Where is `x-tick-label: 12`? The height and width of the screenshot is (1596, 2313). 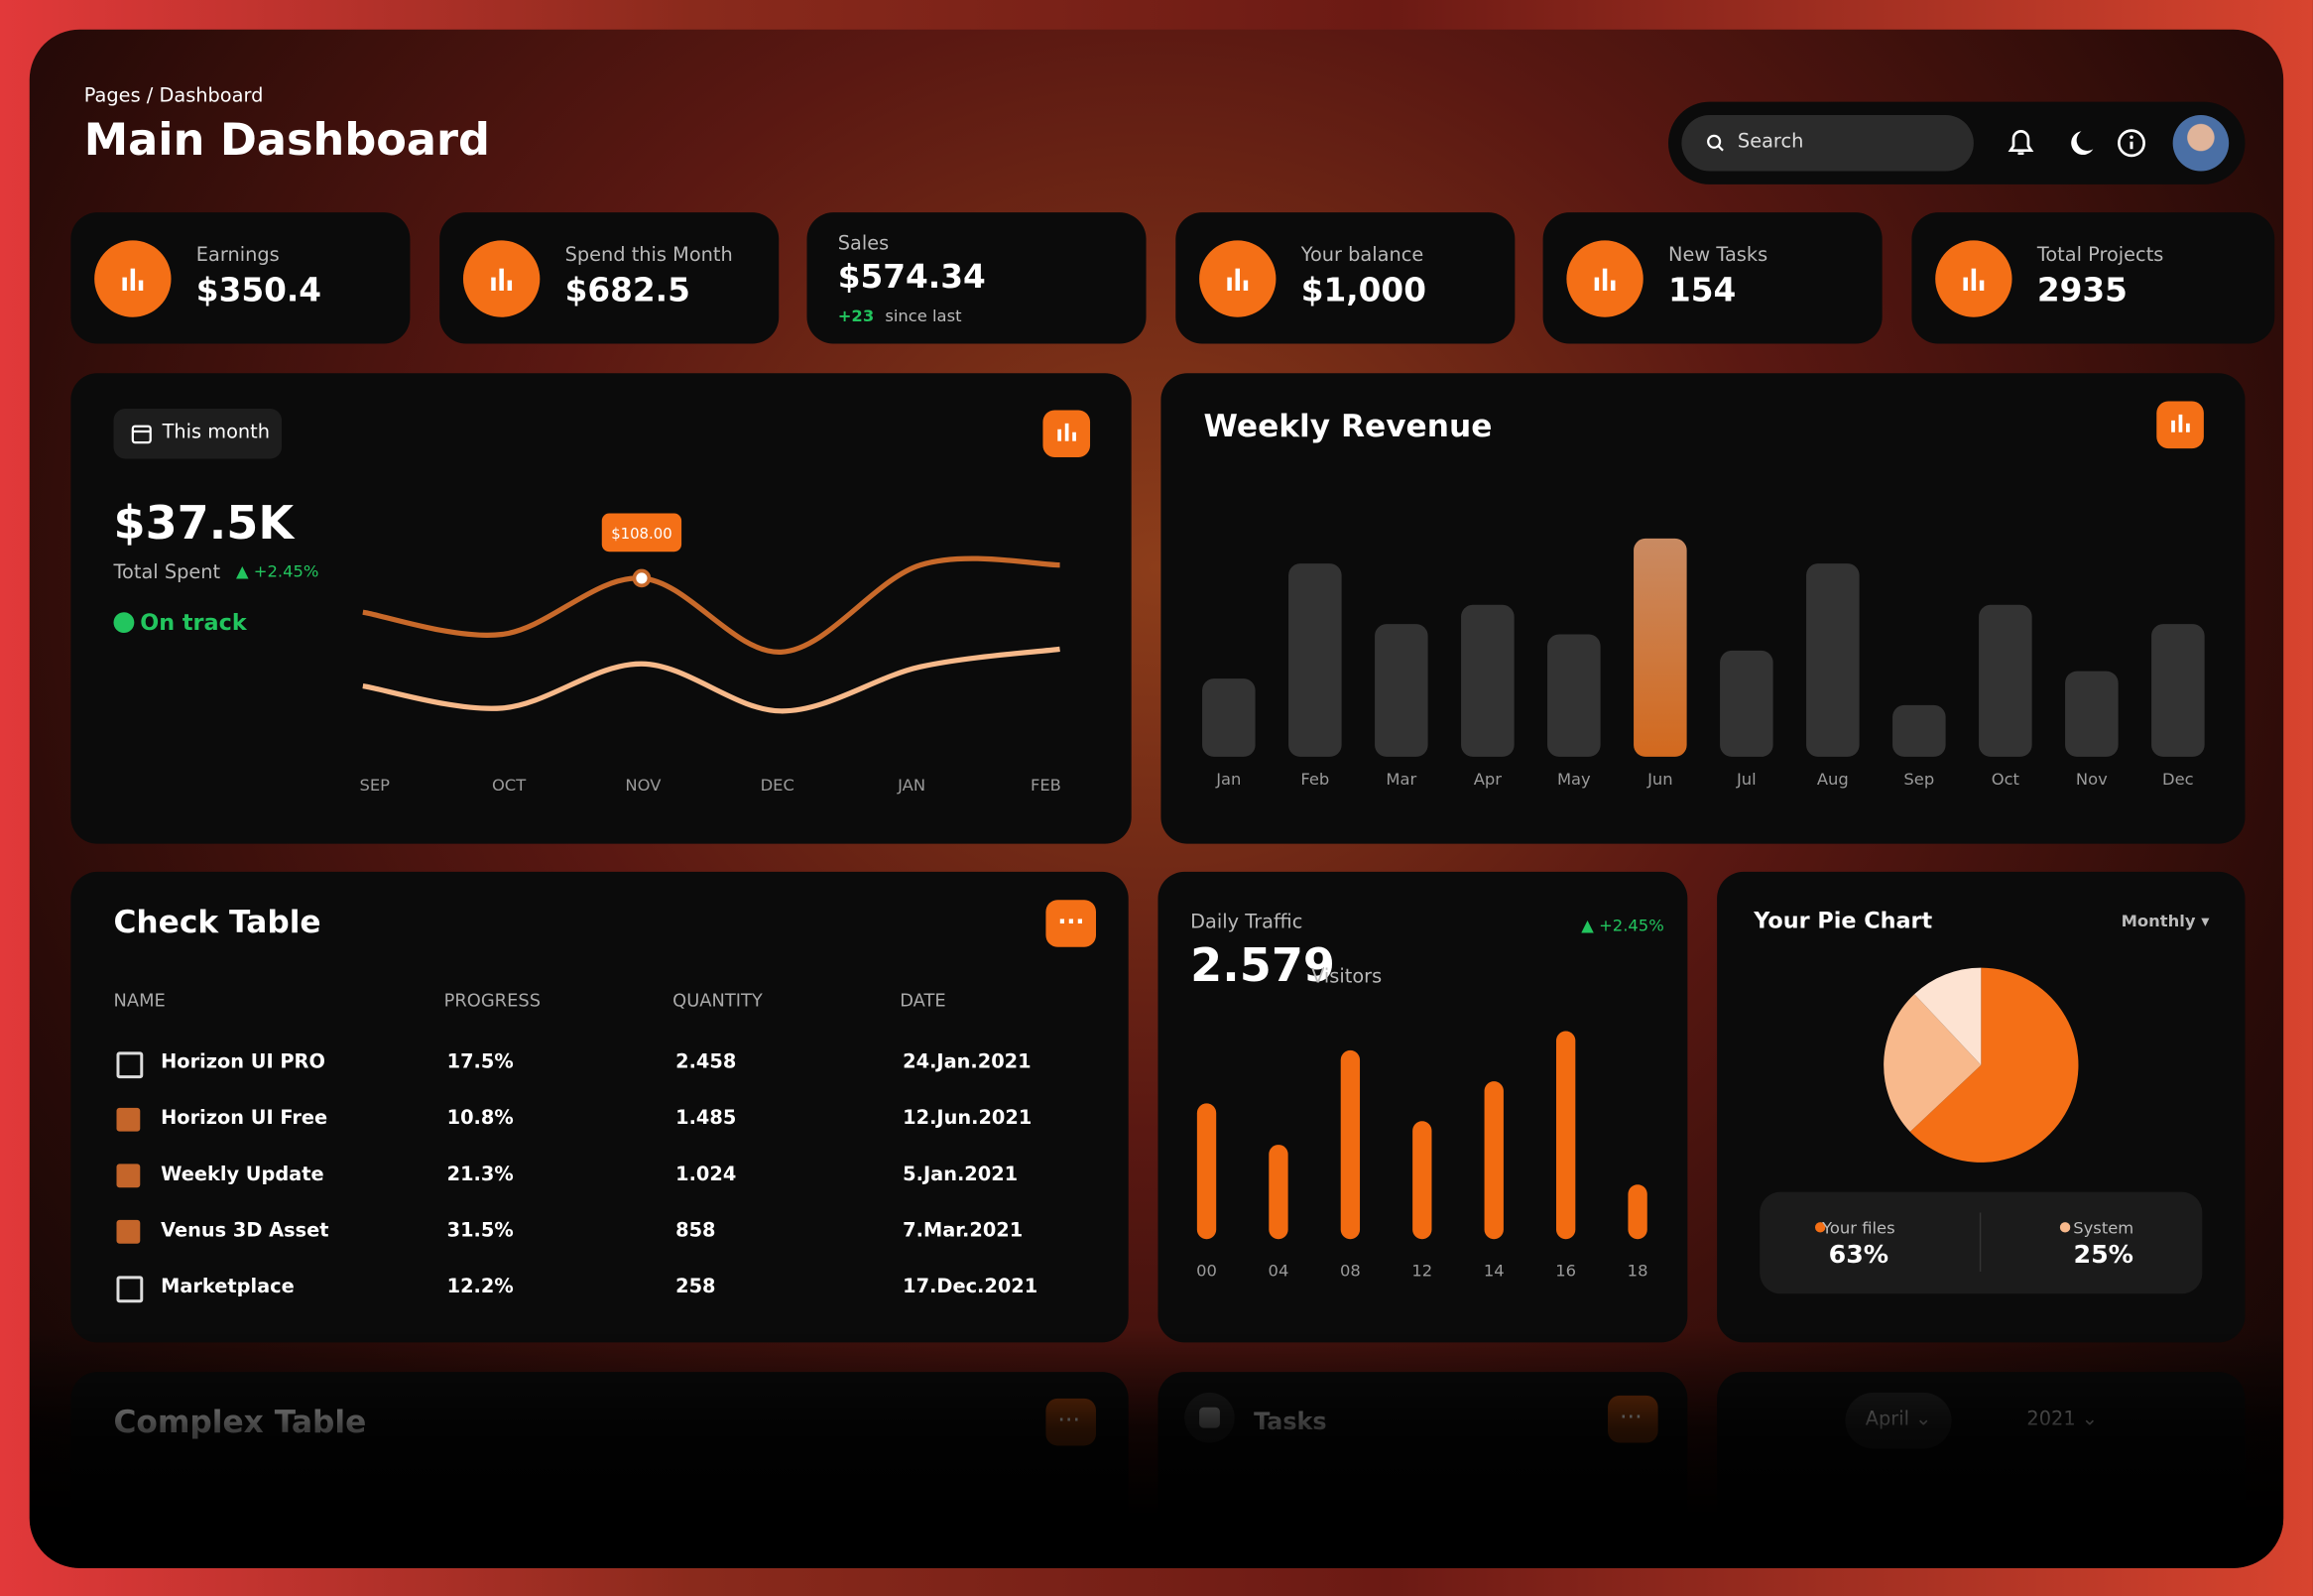
x-tick-label: 12 is located at coordinates (1421, 1271).